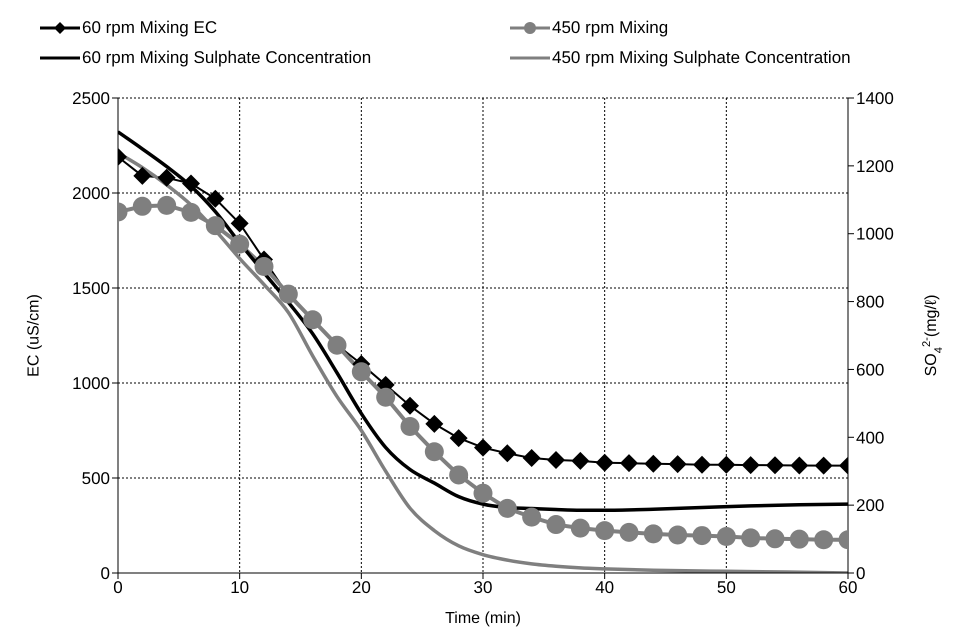 The width and height of the screenshot is (976, 641). What do you see at coordinates (91, 384) in the screenshot?
I see `y-tick-label: 1000` at bounding box center [91, 384].